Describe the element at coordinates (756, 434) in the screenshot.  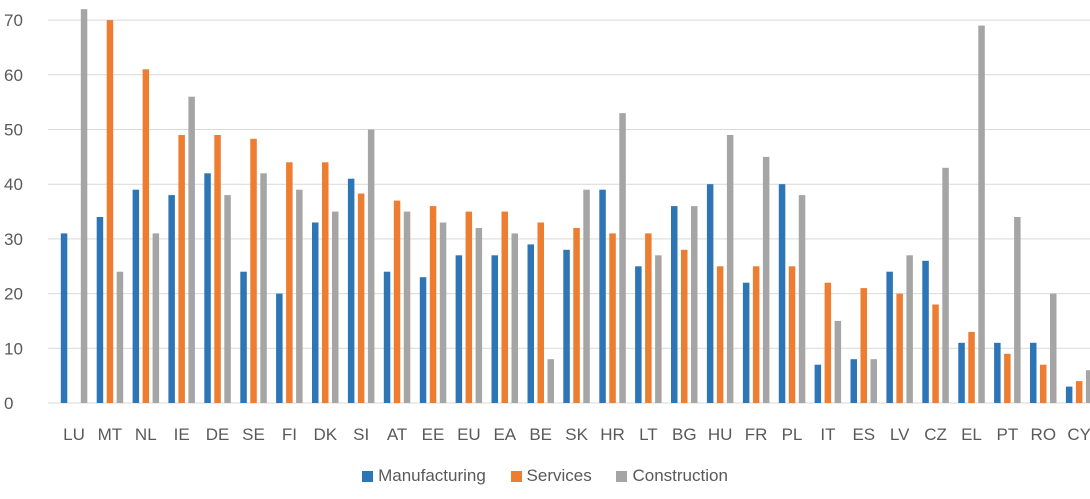
I see `x-tick-label: FR` at that location.